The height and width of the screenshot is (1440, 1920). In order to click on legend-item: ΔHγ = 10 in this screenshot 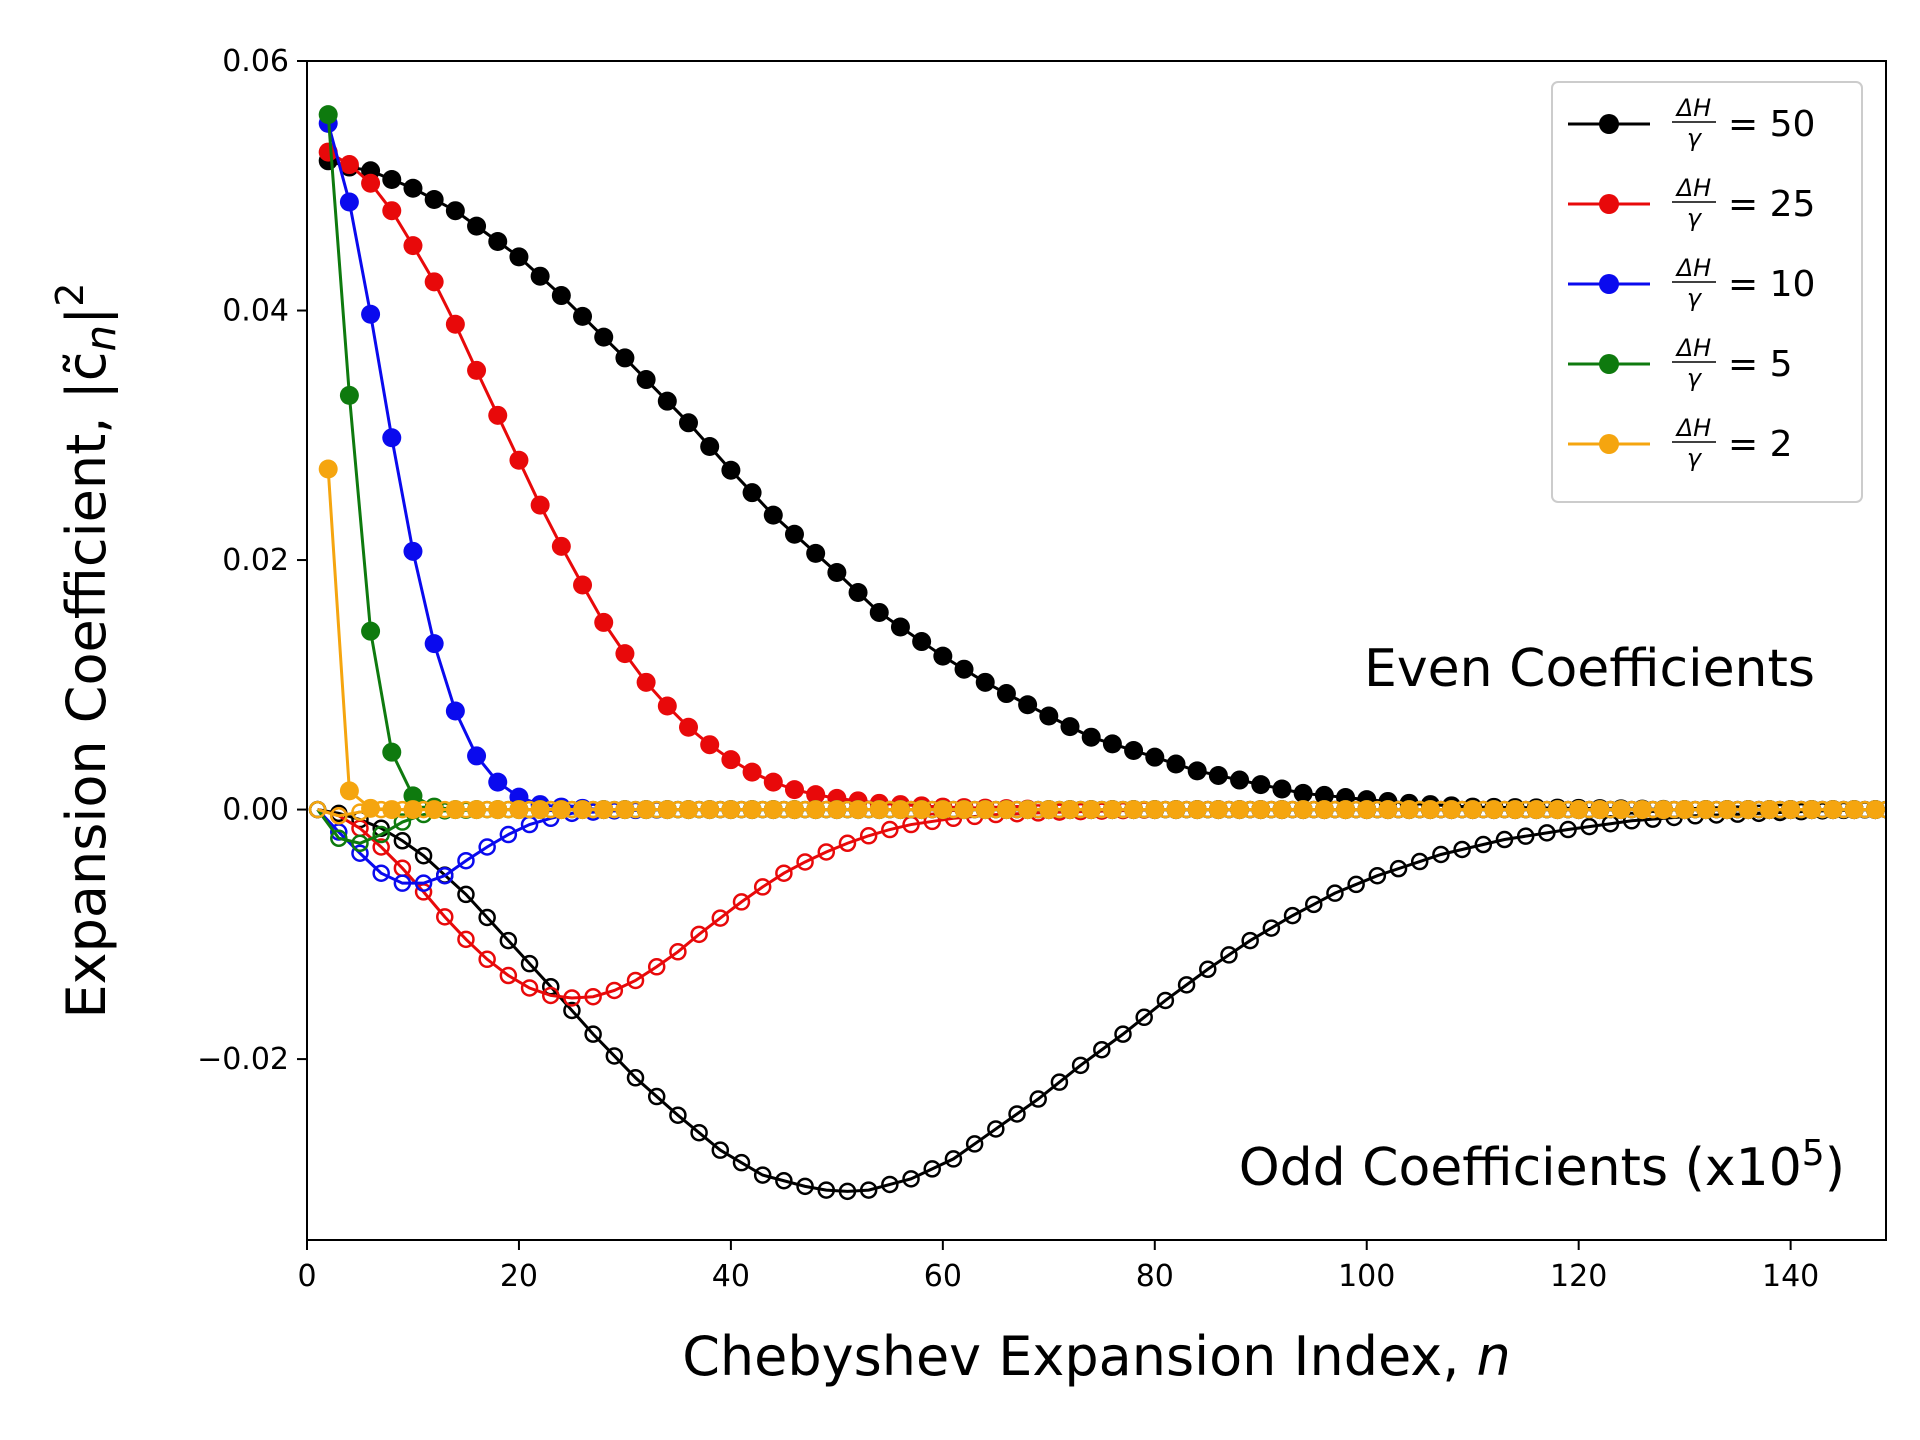, I will do `click(1691, 283)`.